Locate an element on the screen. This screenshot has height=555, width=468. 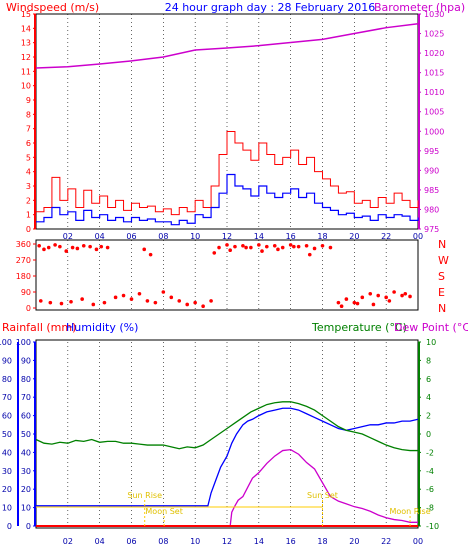
direction-y-tick-label: 360 is located at coordinates (23, 244).